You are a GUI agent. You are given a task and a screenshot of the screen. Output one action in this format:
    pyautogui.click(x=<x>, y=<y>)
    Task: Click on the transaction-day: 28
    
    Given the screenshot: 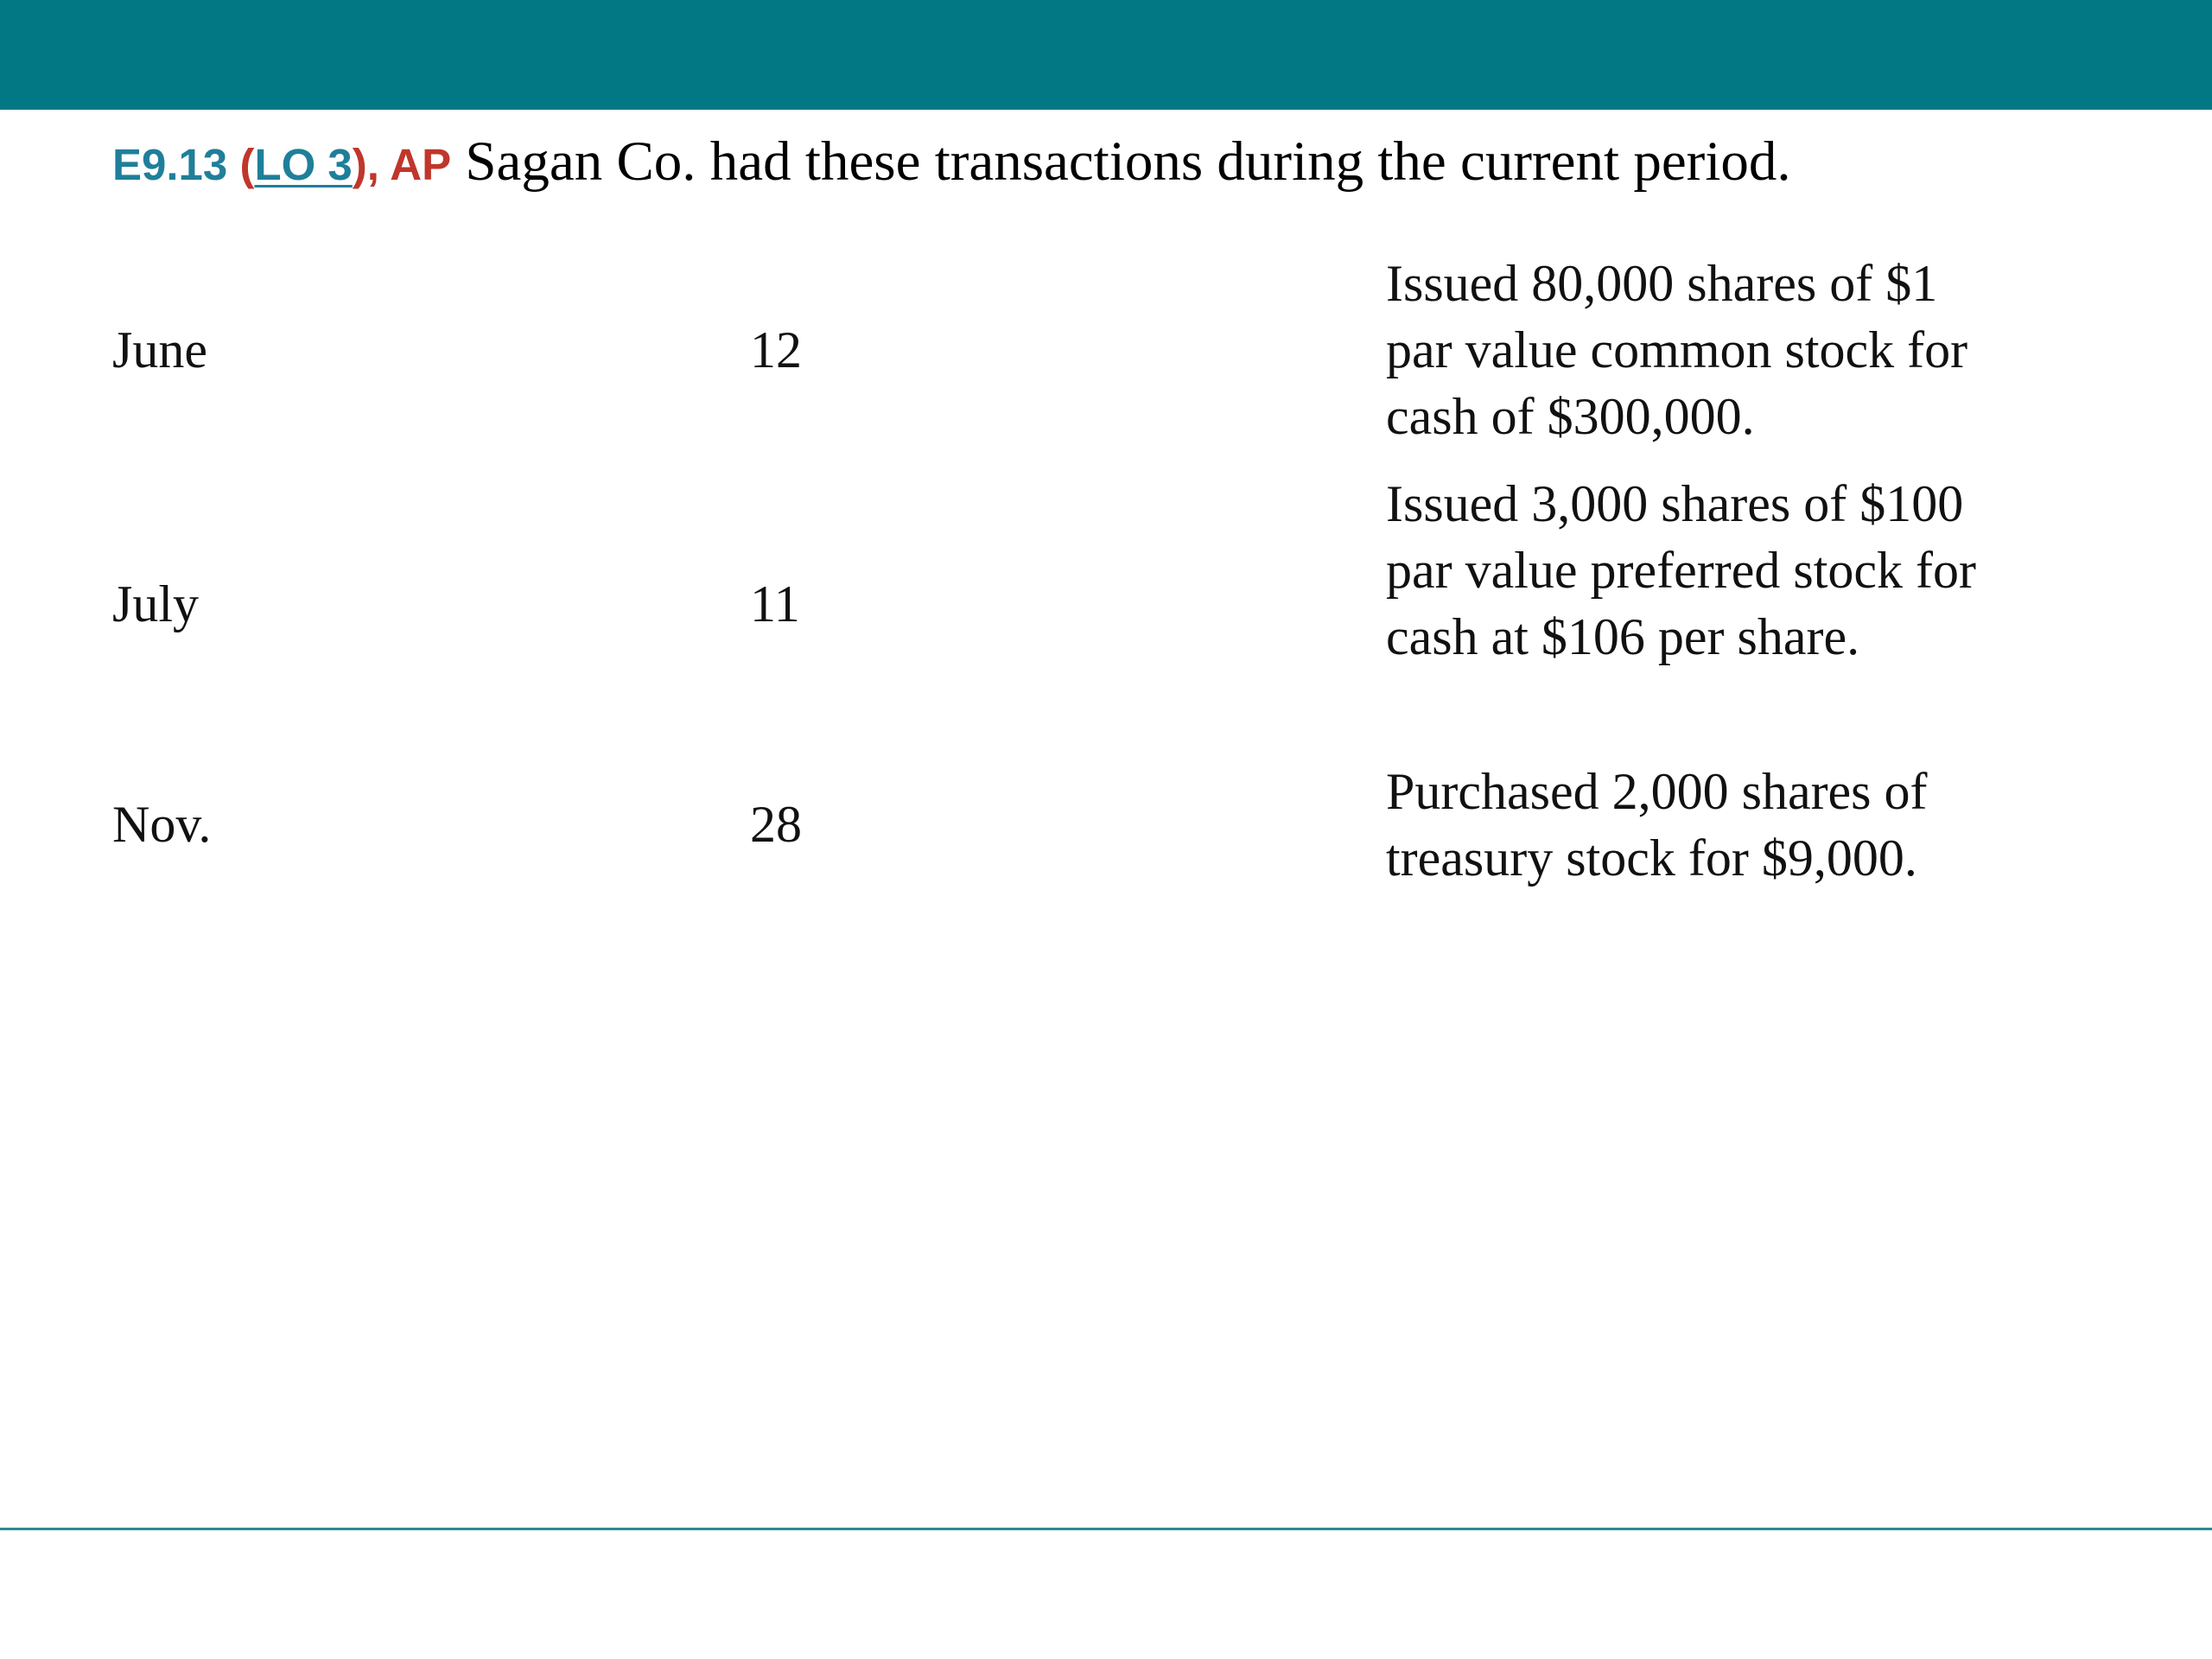 What is the action you would take?
    pyautogui.click(x=776, y=824)
    